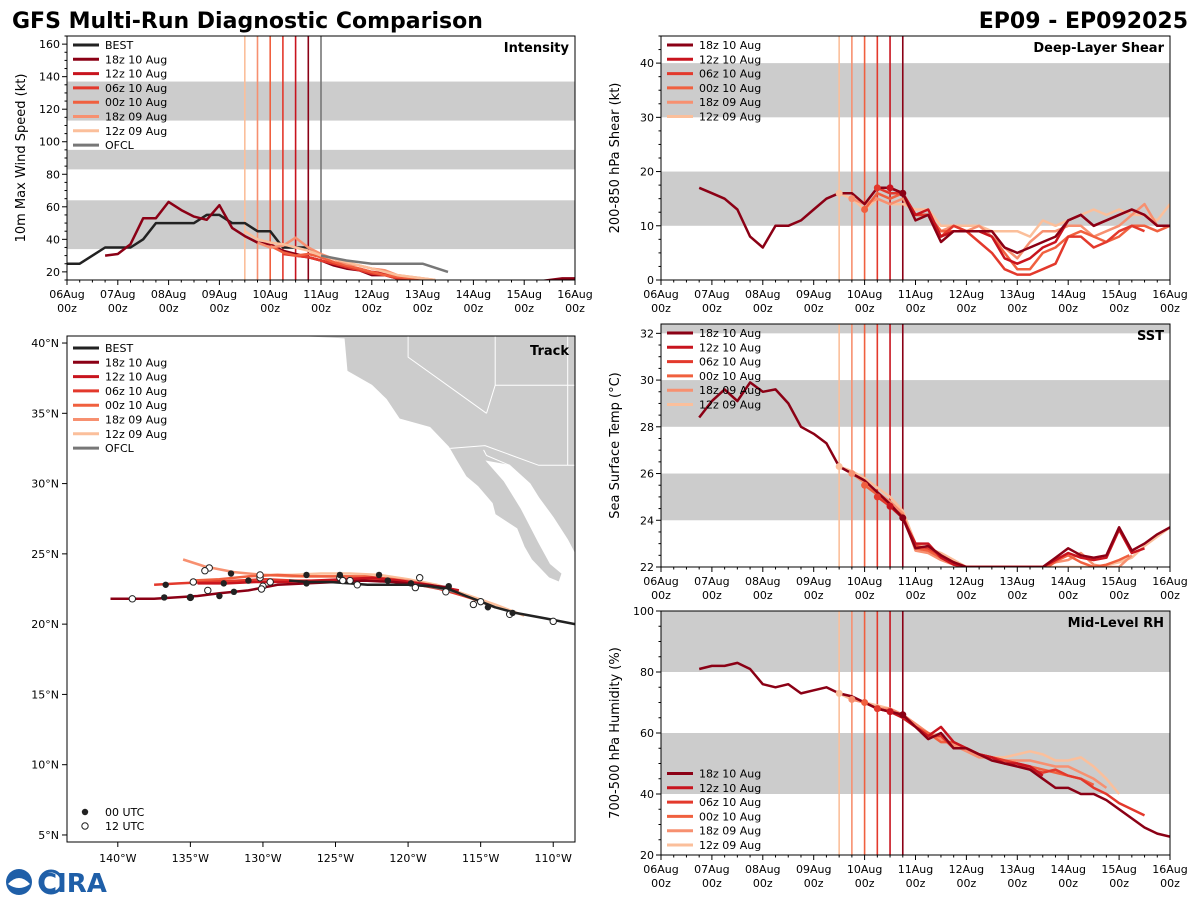 This screenshot has height=900, width=1200. I want to click on track-ytick-label: 15°N, so click(45, 694).